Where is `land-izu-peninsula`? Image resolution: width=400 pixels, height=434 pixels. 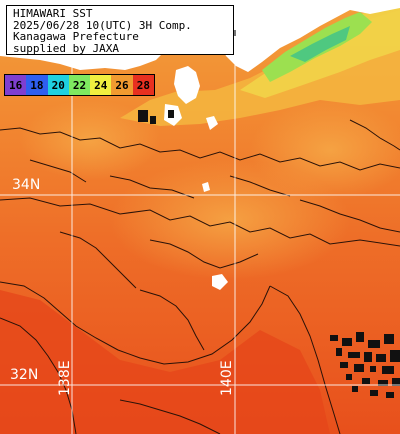 land-izu-peninsula is located at coordinates (187, 85).